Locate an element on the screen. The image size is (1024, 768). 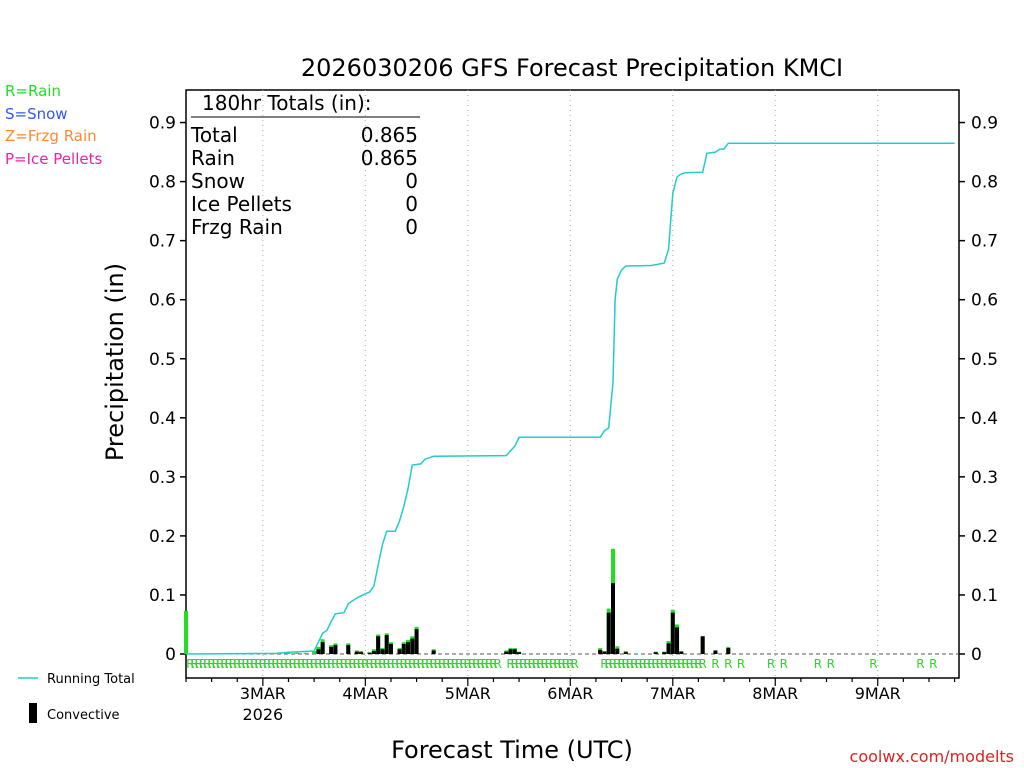
x-tick-sublabel: 2026 is located at coordinates (263, 714).